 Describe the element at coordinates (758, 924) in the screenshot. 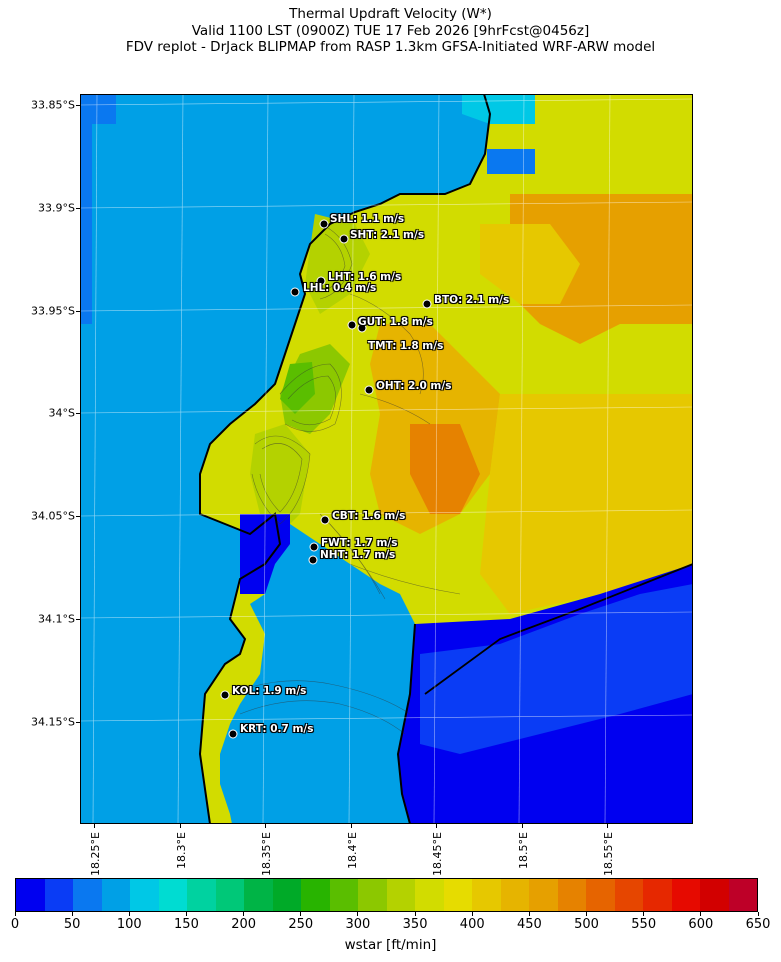

I see `colorbar-tick-label: 650` at that location.